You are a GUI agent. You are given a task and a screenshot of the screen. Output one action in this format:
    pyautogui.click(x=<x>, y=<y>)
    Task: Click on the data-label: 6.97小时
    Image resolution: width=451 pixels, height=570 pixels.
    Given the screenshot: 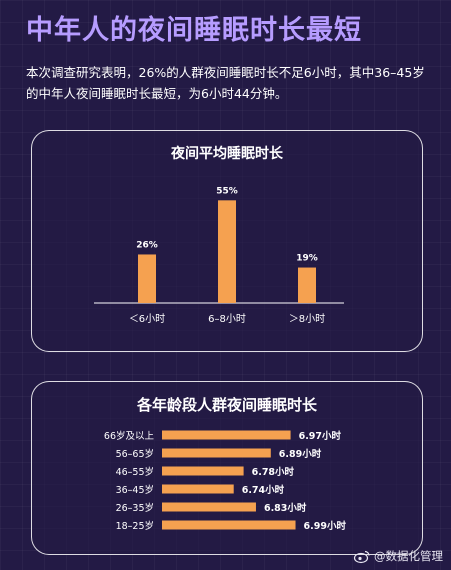 What is the action you would take?
    pyautogui.click(x=320, y=436)
    